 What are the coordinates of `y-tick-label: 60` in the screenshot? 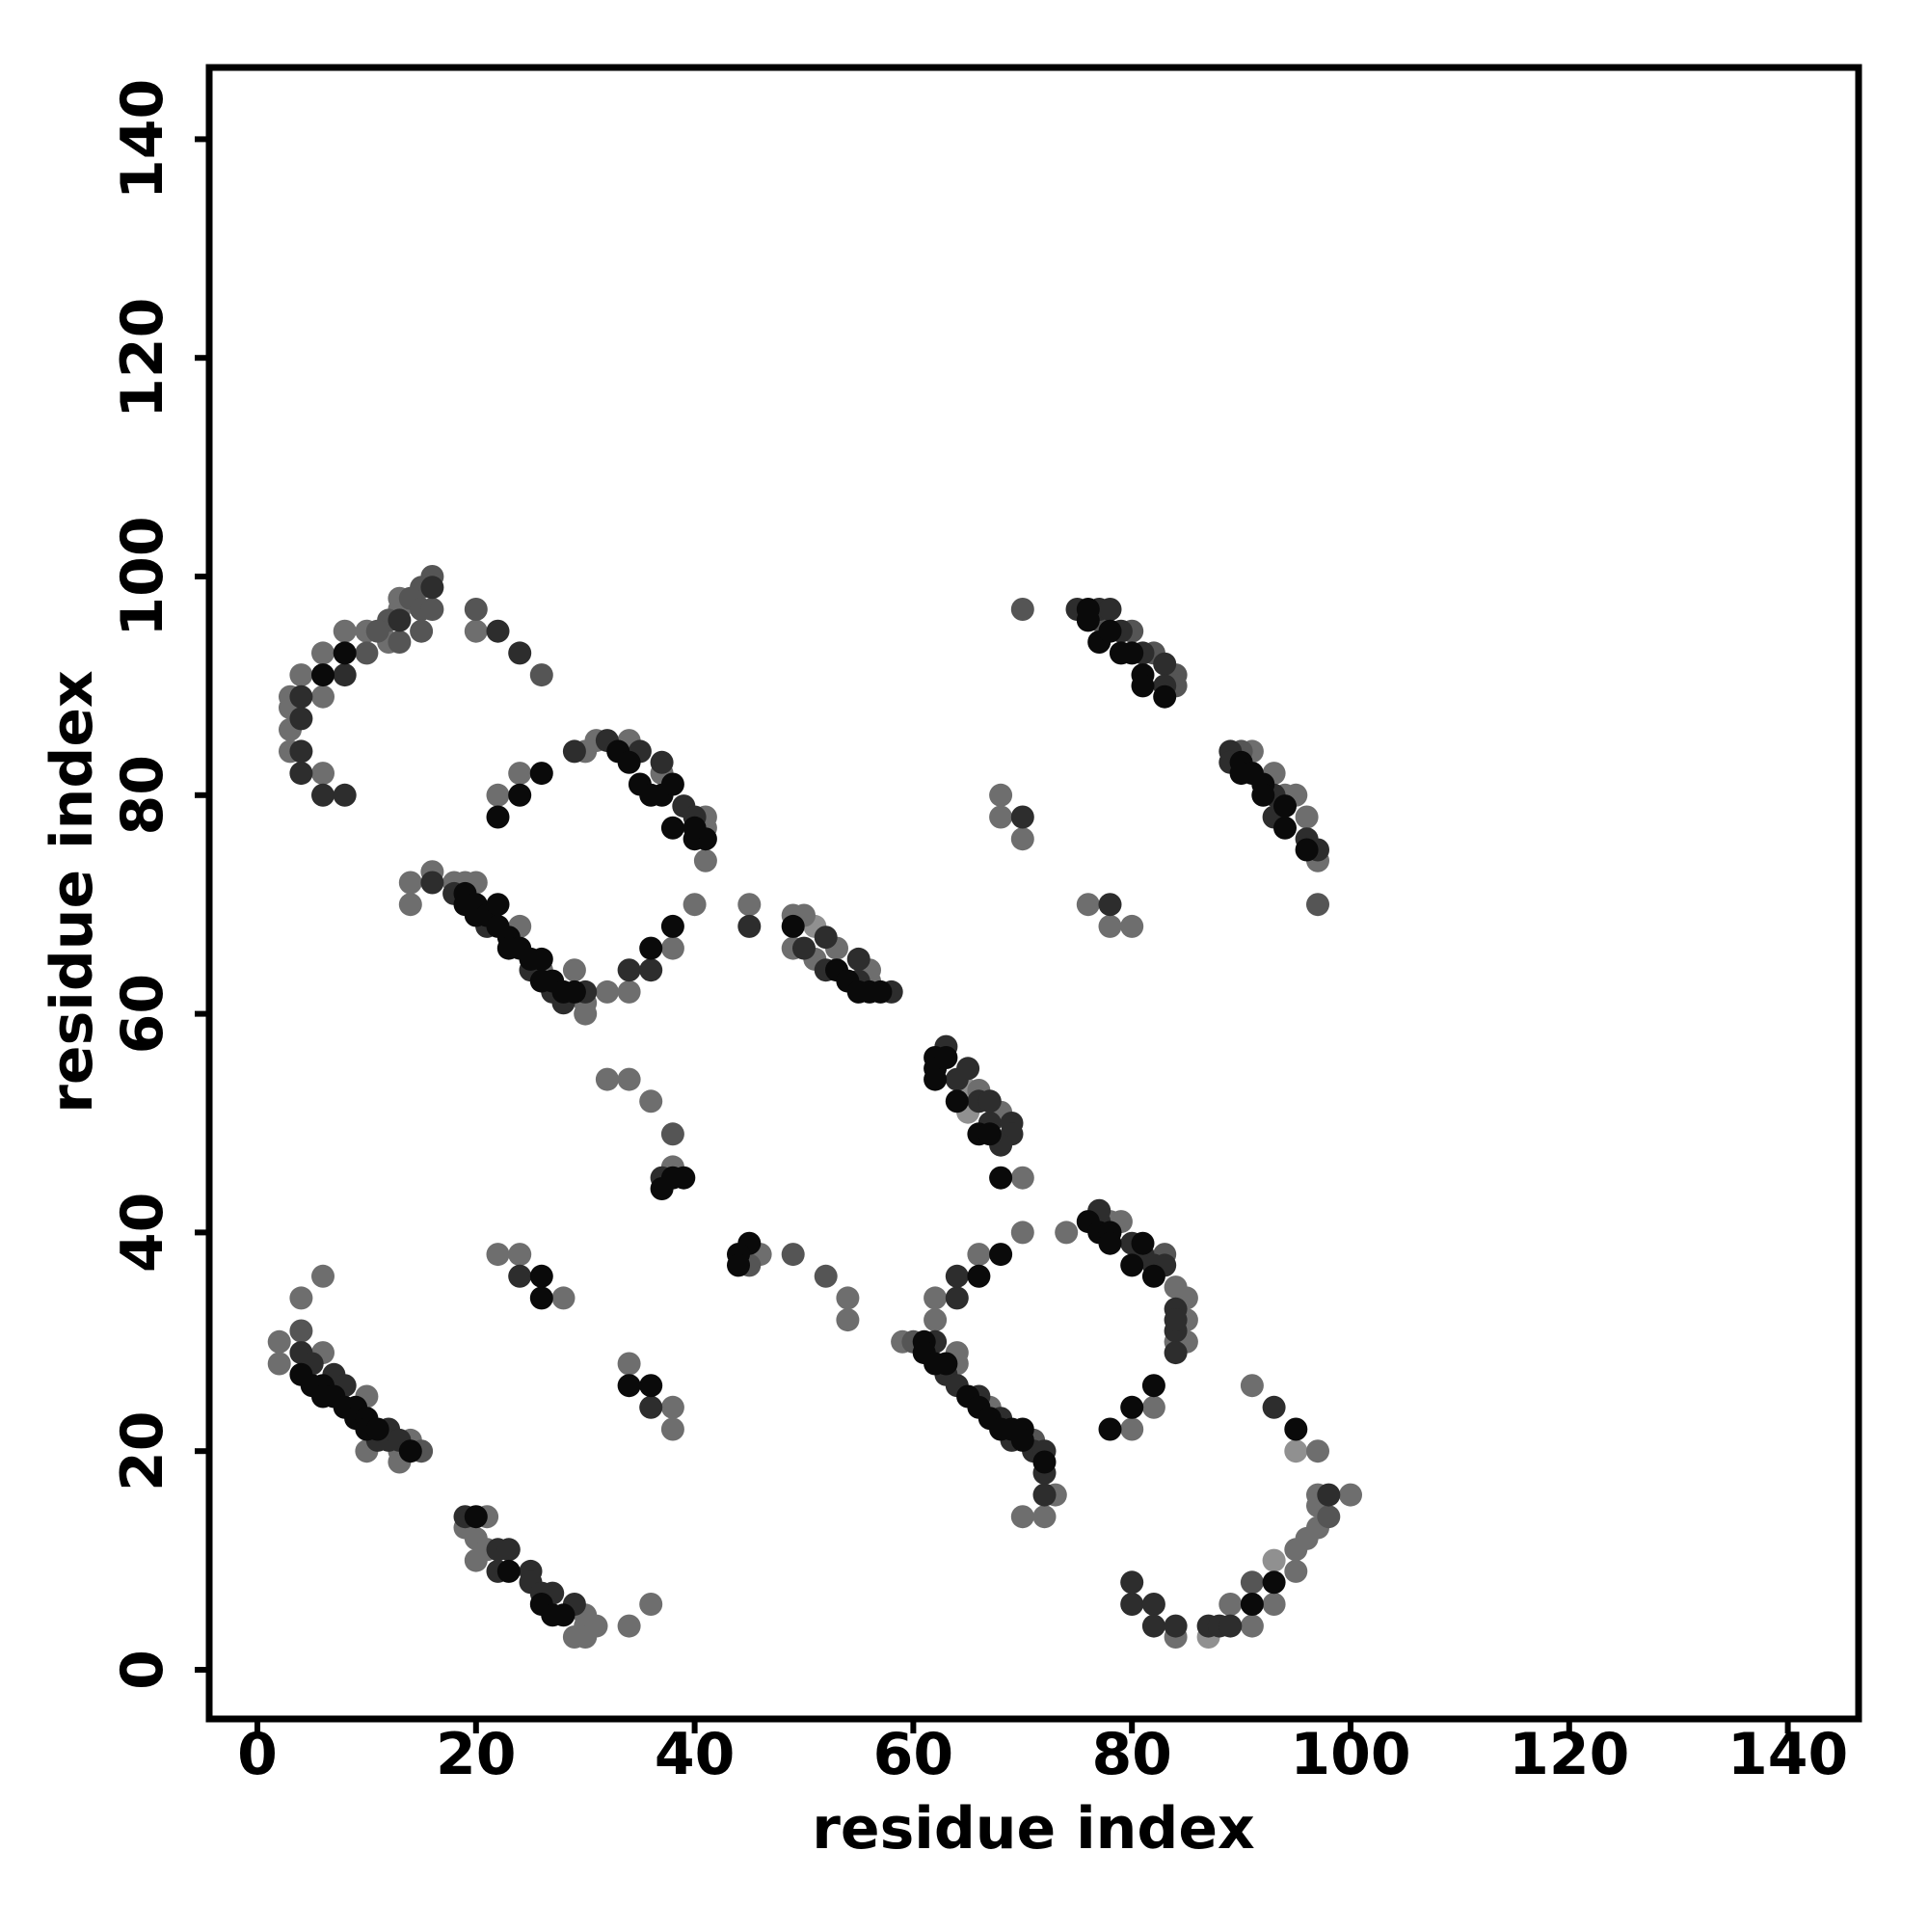 It's located at (142, 1015).